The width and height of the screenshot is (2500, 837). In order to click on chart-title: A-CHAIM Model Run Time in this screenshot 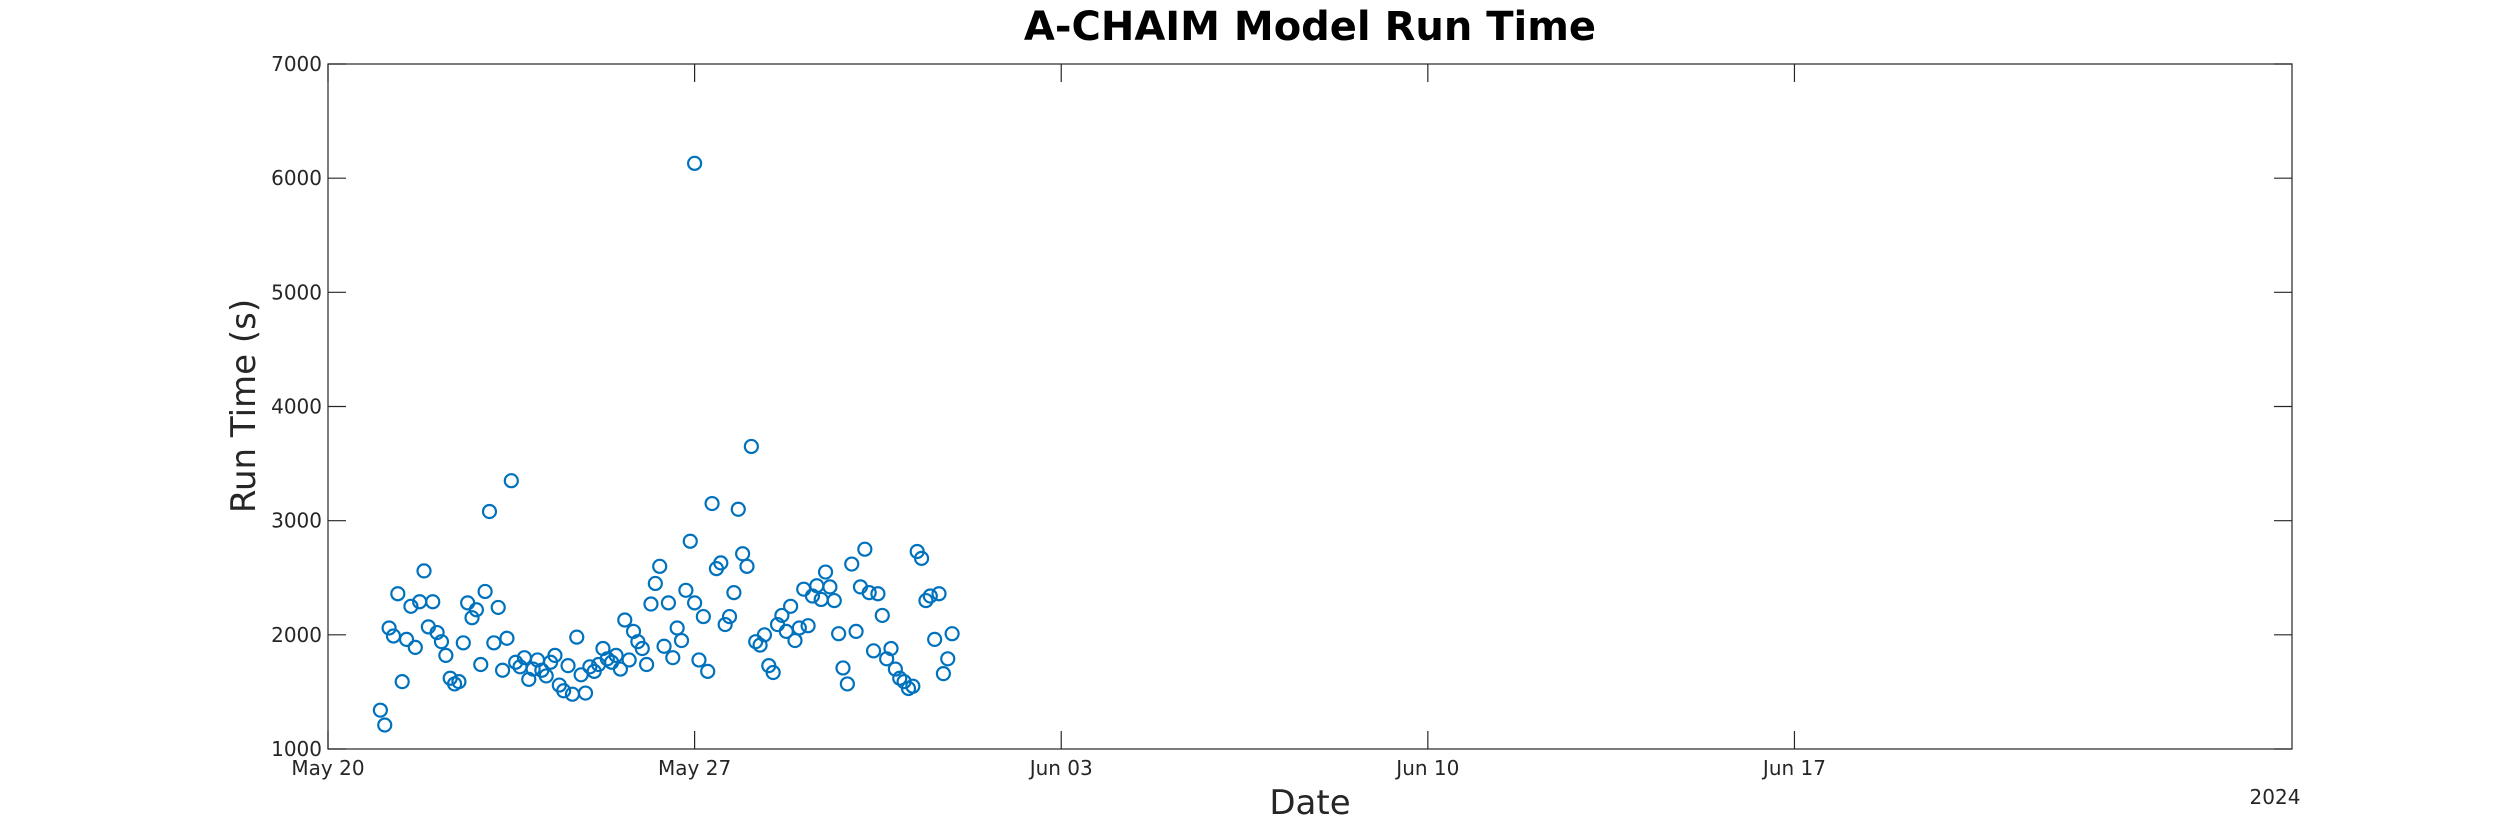, I will do `click(1310, 27)`.